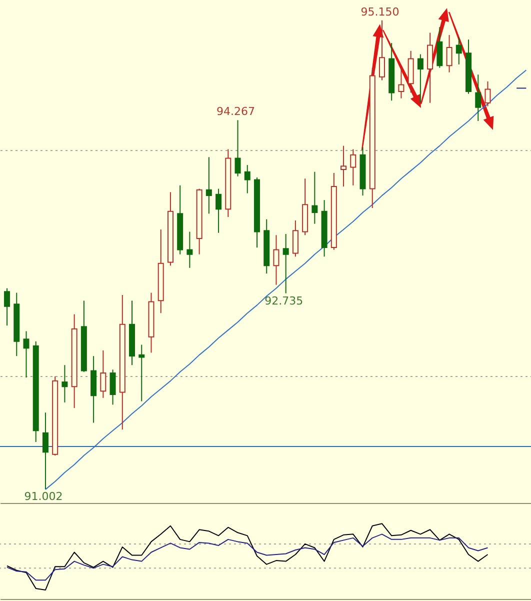  What do you see at coordinates (380, 11) in the screenshot?
I see `annotation: 95.150` at bounding box center [380, 11].